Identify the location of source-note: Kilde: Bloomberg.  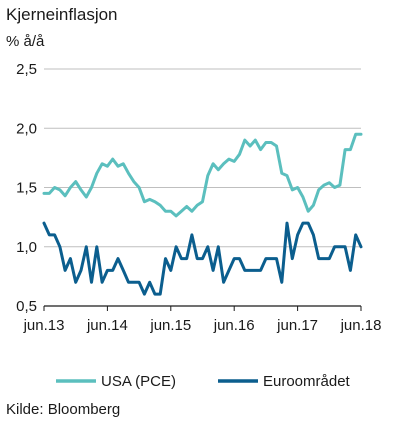
(63, 409).